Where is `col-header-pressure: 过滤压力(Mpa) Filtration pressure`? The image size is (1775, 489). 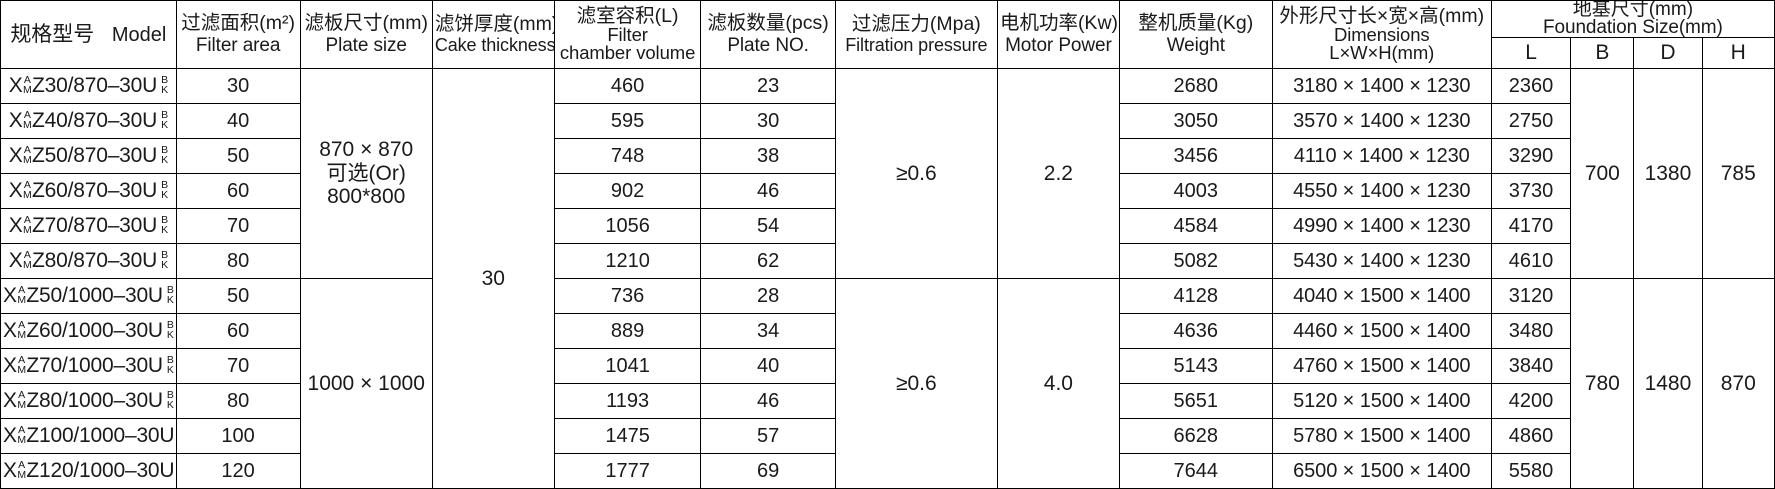 col-header-pressure: 过滤压力(Mpa) Filtration pressure is located at coordinates (916, 35).